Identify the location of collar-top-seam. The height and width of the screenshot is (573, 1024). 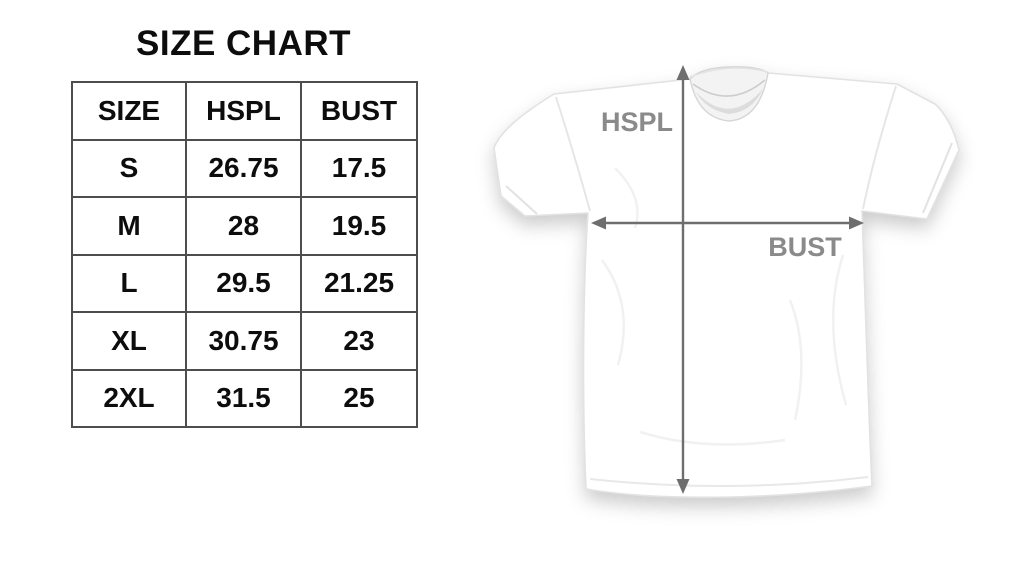
(729, 72).